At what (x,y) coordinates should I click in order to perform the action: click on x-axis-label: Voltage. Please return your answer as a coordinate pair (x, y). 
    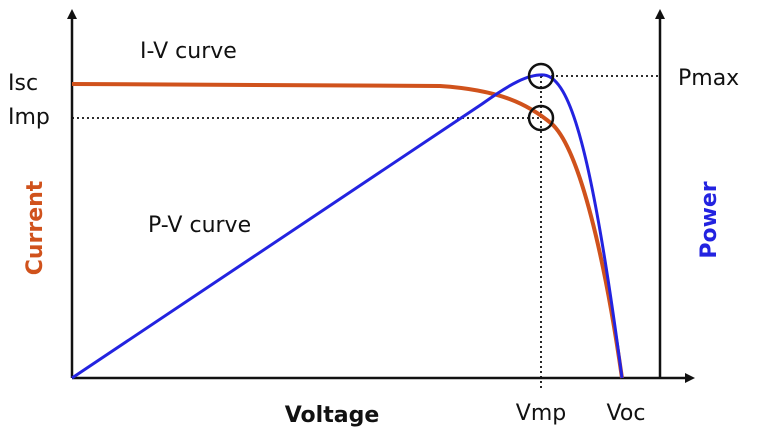
    Looking at the image, I should click on (332, 415).